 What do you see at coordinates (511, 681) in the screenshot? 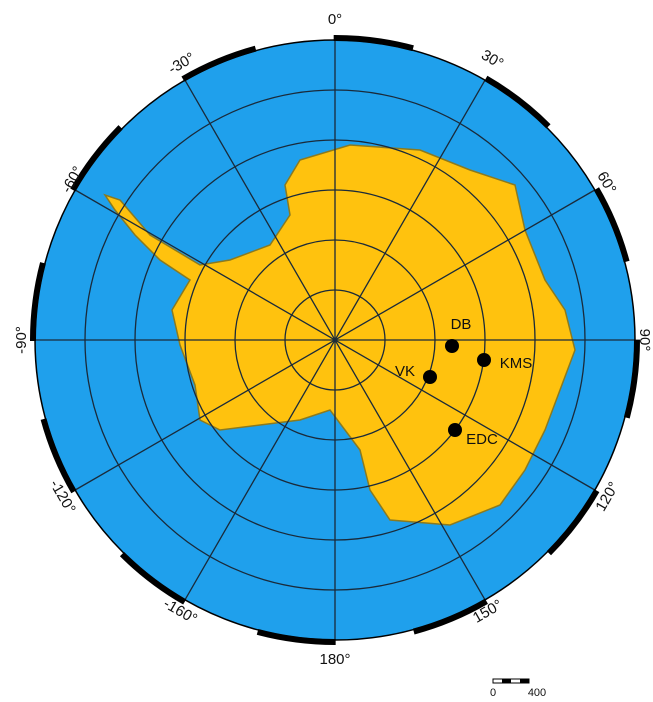
I see `scale-bar` at bounding box center [511, 681].